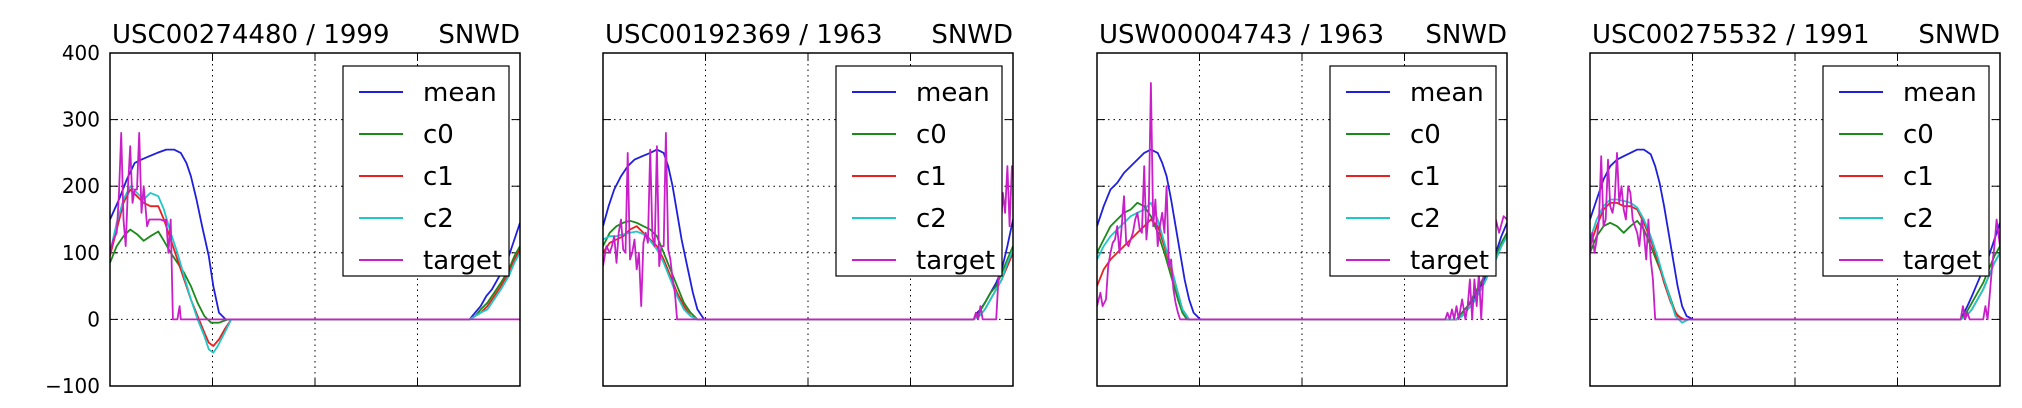  What do you see at coordinates (81, 53) in the screenshot?
I see `y-tick-label: 400` at bounding box center [81, 53].